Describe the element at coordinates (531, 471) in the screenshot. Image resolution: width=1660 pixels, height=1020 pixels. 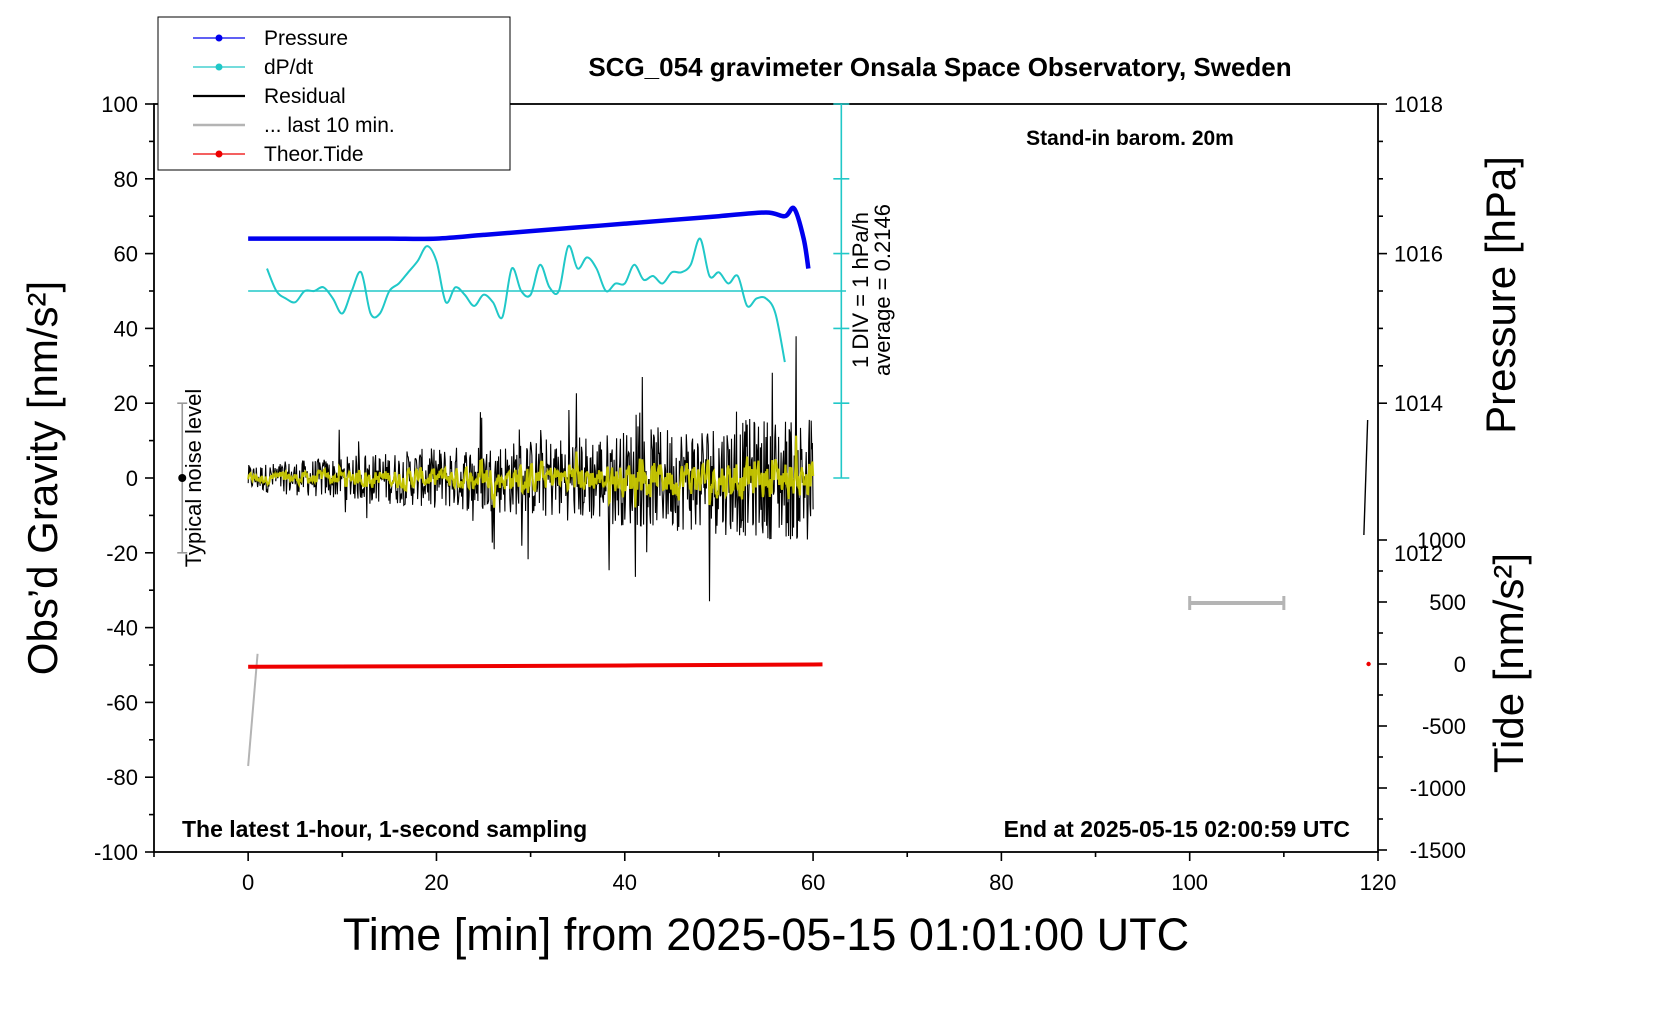
I see `series-residual-filtered` at that location.